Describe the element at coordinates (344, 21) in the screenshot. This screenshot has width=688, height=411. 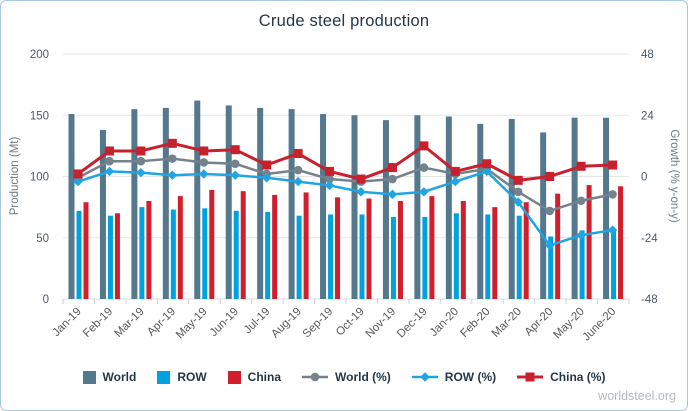
I see `chart-title: Crude steel production` at that location.